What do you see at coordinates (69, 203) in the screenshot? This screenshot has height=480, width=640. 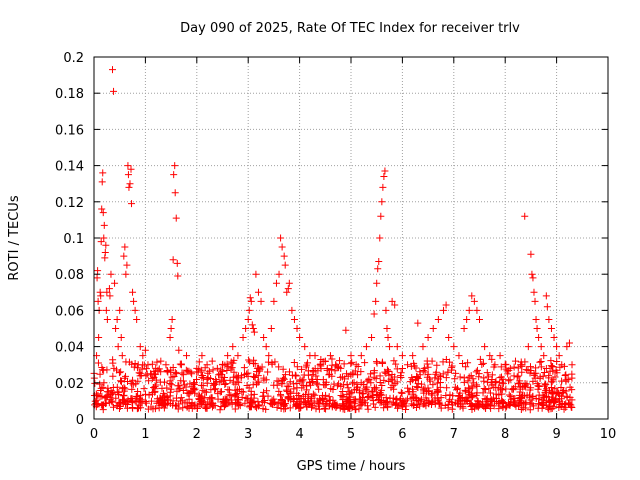 I see `y-tick-label: 0.12` at bounding box center [69, 203].